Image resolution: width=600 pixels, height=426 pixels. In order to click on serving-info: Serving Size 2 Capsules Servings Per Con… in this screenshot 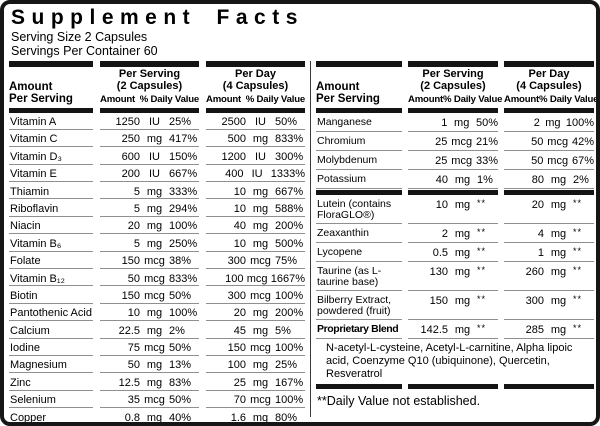, I will do `click(300, 44)`.